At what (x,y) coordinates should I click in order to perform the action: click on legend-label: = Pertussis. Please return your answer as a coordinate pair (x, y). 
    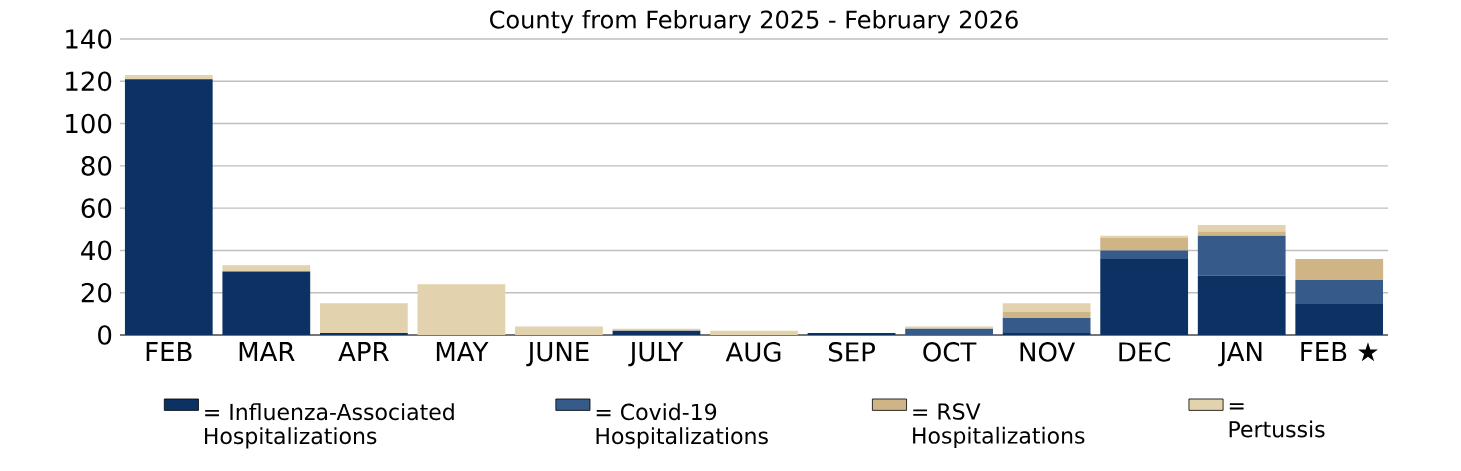
    Looking at the image, I should click on (1277, 420).